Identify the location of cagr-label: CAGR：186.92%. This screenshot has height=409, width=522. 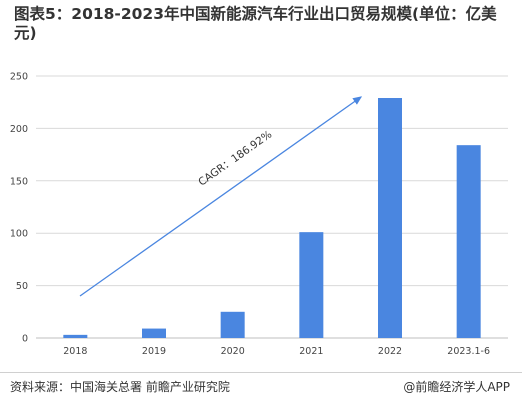
(235, 159).